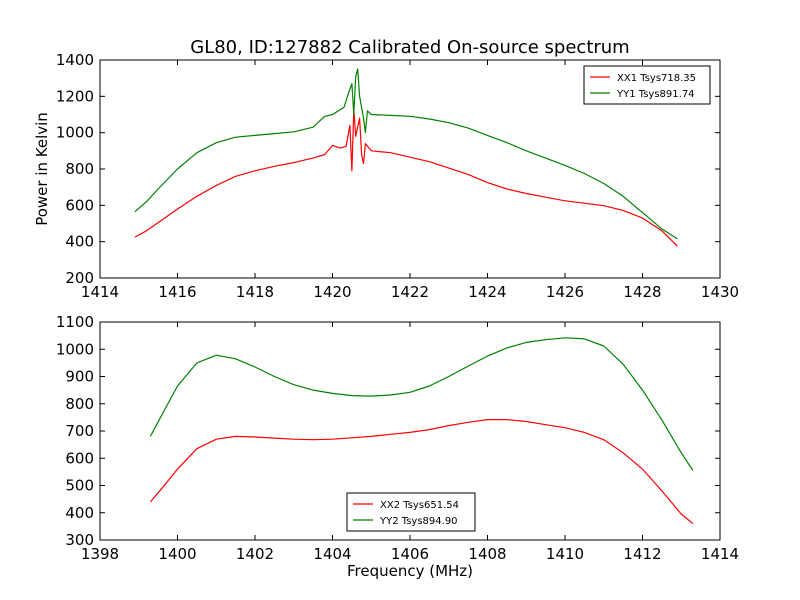 The image size is (800, 600). I want to click on y-tick-label: 1200, so click(75, 96).